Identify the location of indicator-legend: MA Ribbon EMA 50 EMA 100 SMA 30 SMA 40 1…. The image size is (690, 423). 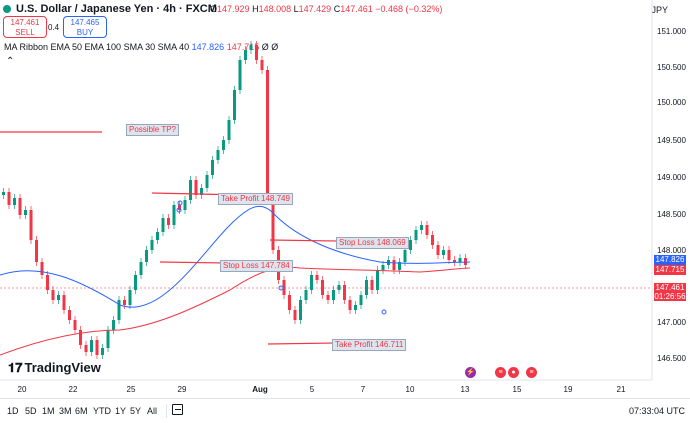
(141, 47).